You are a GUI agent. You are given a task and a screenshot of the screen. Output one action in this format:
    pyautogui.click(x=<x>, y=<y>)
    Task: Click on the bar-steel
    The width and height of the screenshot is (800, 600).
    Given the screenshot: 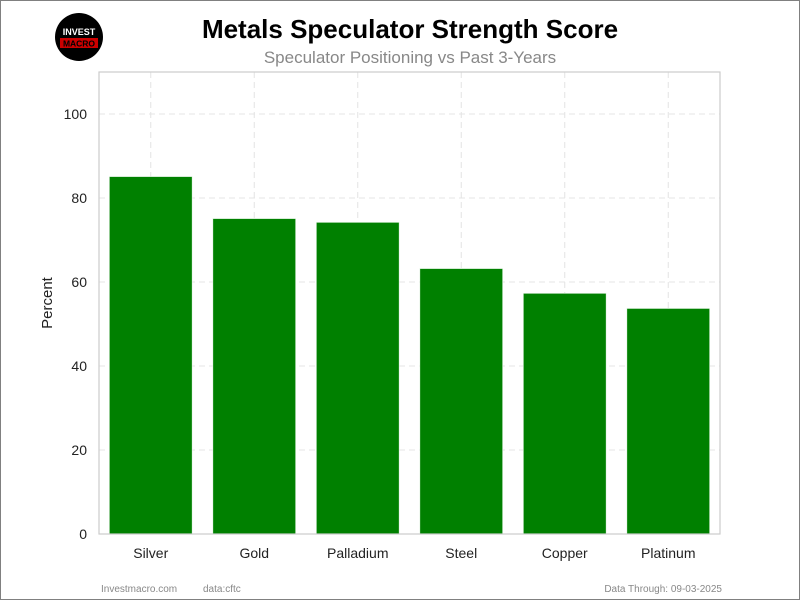 What is the action you would take?
    pyautogui.click(x=461, y=401)
    